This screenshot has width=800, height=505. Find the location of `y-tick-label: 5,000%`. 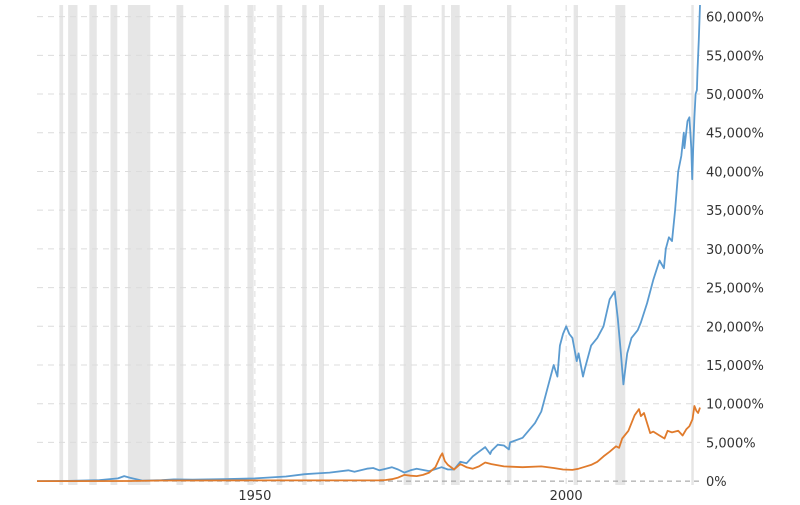

y-tick-label: 5,000% is located at coordinates (731, 443).